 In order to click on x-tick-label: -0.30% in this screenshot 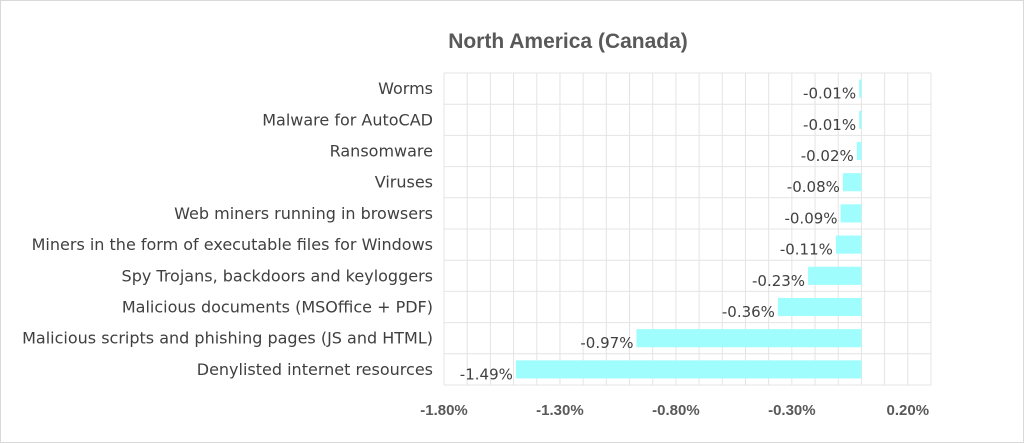, I will do `click(792, 410)`.